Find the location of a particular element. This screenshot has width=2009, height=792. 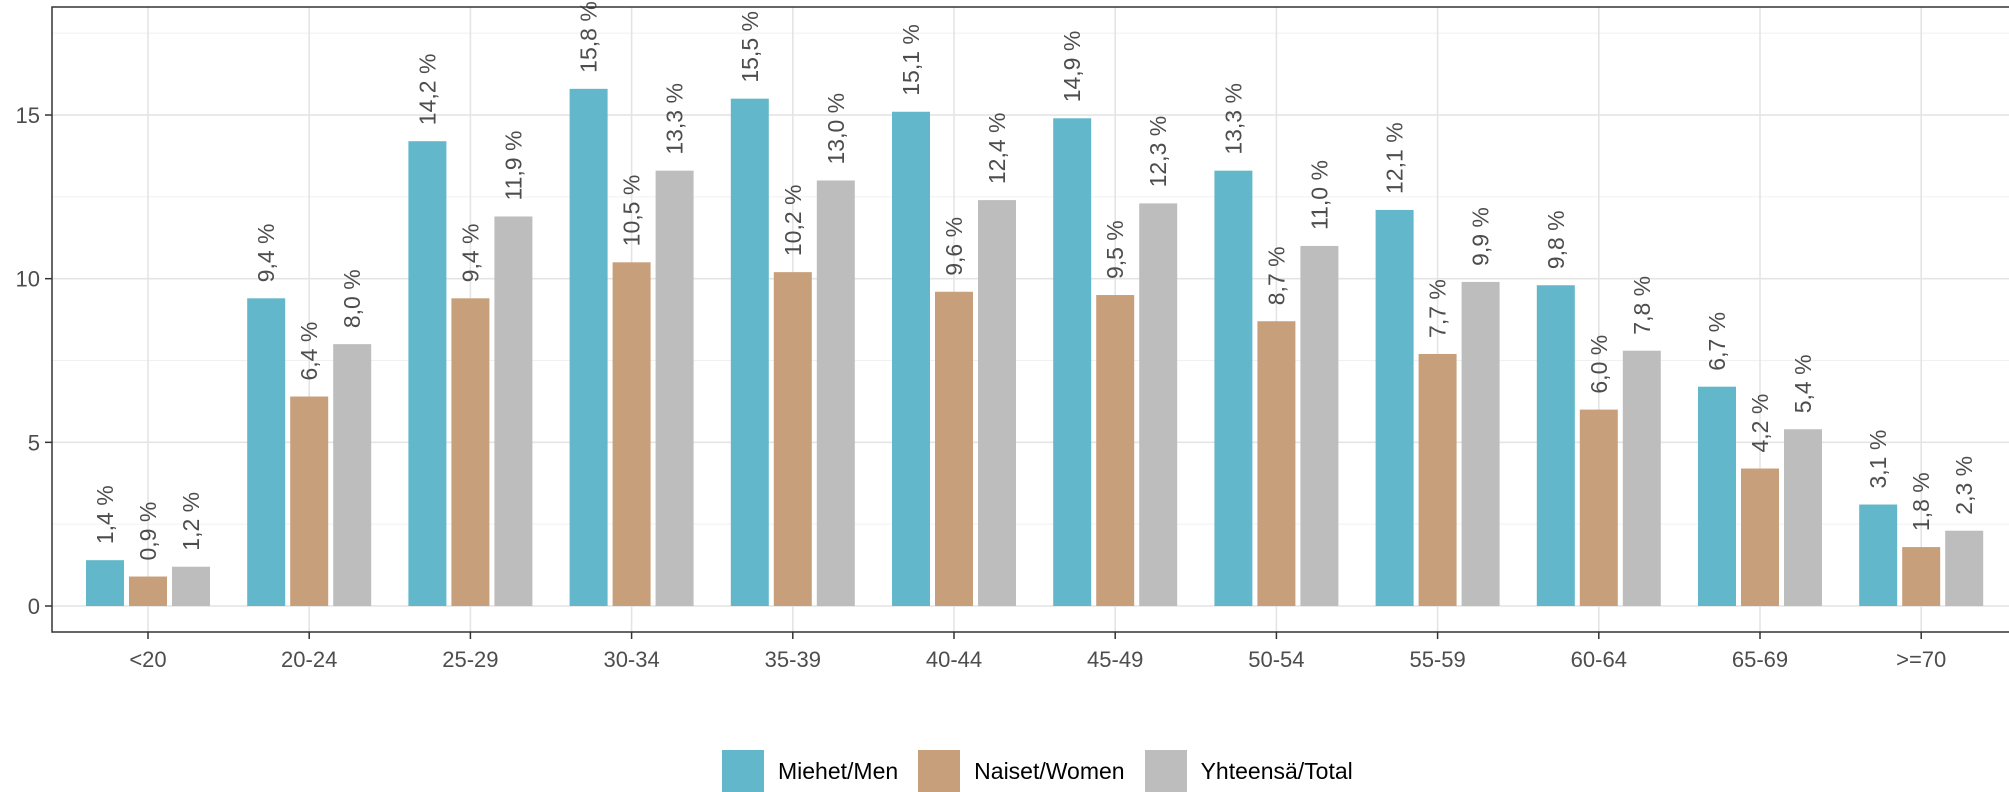

x-tick-label: >=70 is located at coordinates (1921, 659).